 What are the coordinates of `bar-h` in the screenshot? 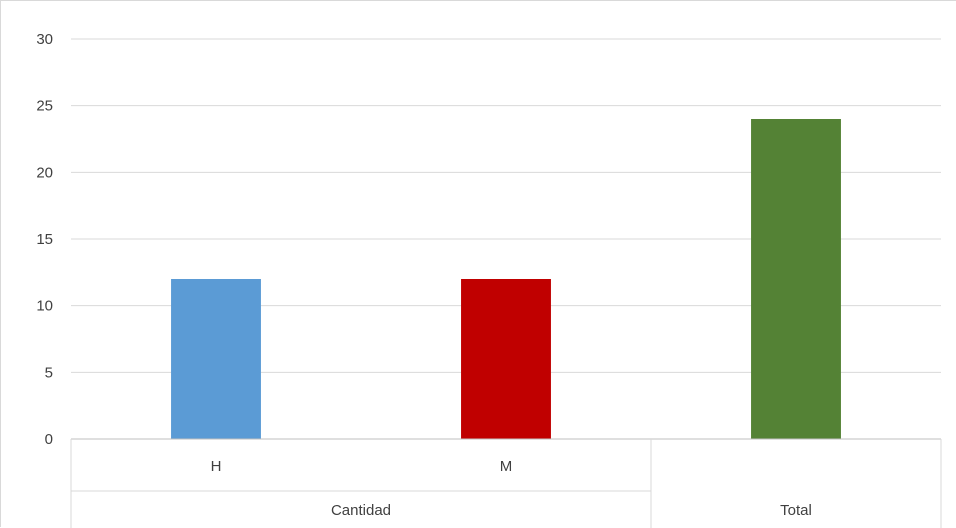 It's located at (216, 359).